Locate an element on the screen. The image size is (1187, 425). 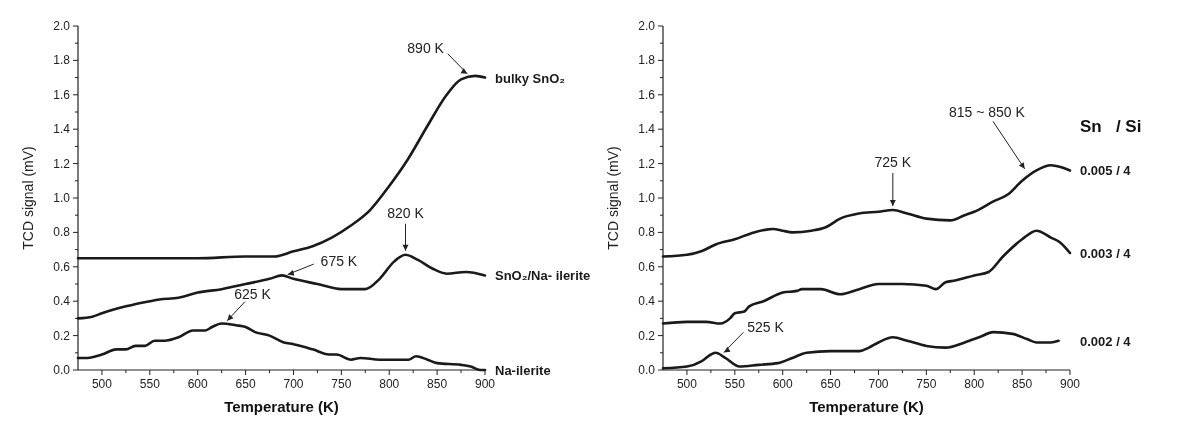
annotation: 820 K is located at coordinates (406, 212).